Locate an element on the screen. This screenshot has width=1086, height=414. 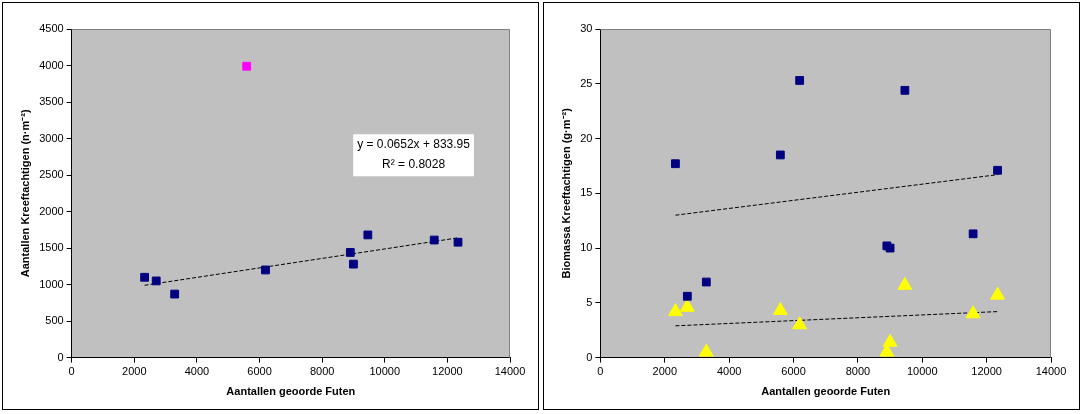
y-tick-label: 20 is located at coordinates (586, 137).